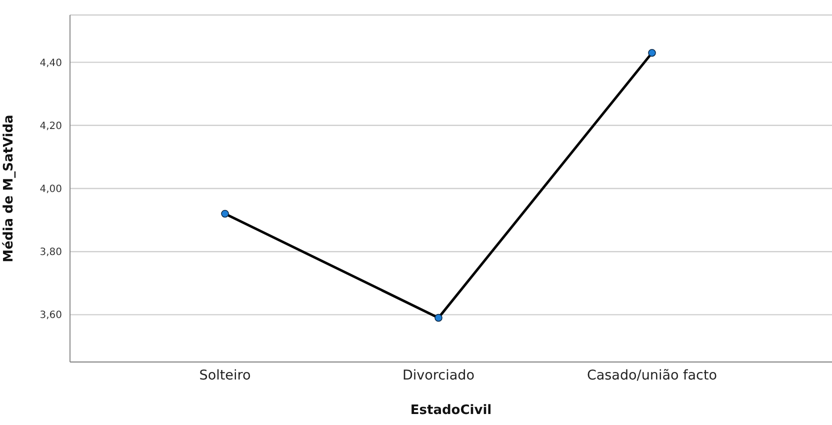 The width and height of the screenshot is (832, 425). Describe the element at coordinates (438, 376) in the screenshot. I see `x-tick-label: Divorciado` at that location.